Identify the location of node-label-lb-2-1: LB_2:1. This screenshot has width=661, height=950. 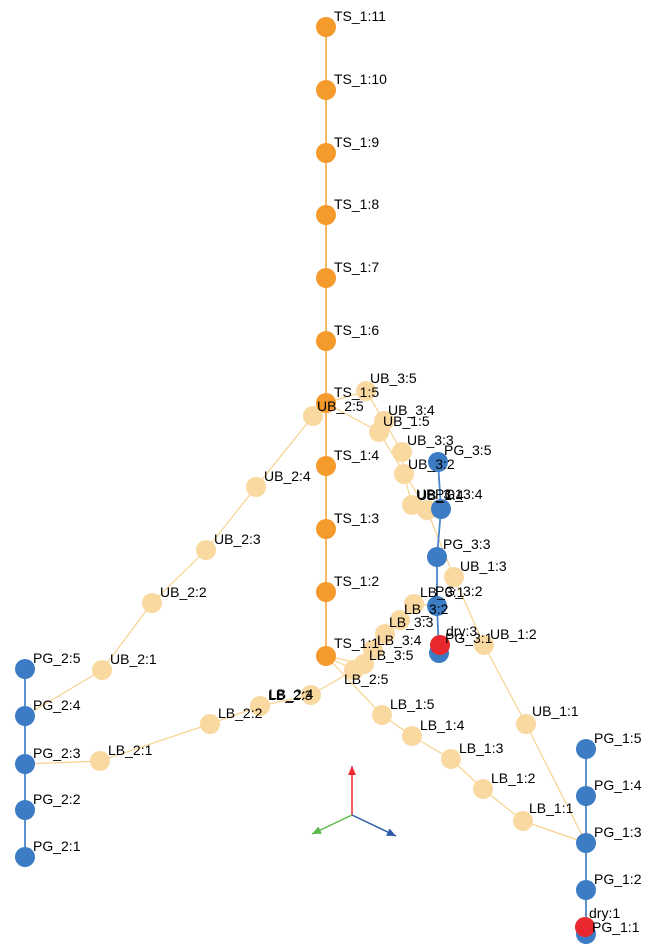
(130, 750).